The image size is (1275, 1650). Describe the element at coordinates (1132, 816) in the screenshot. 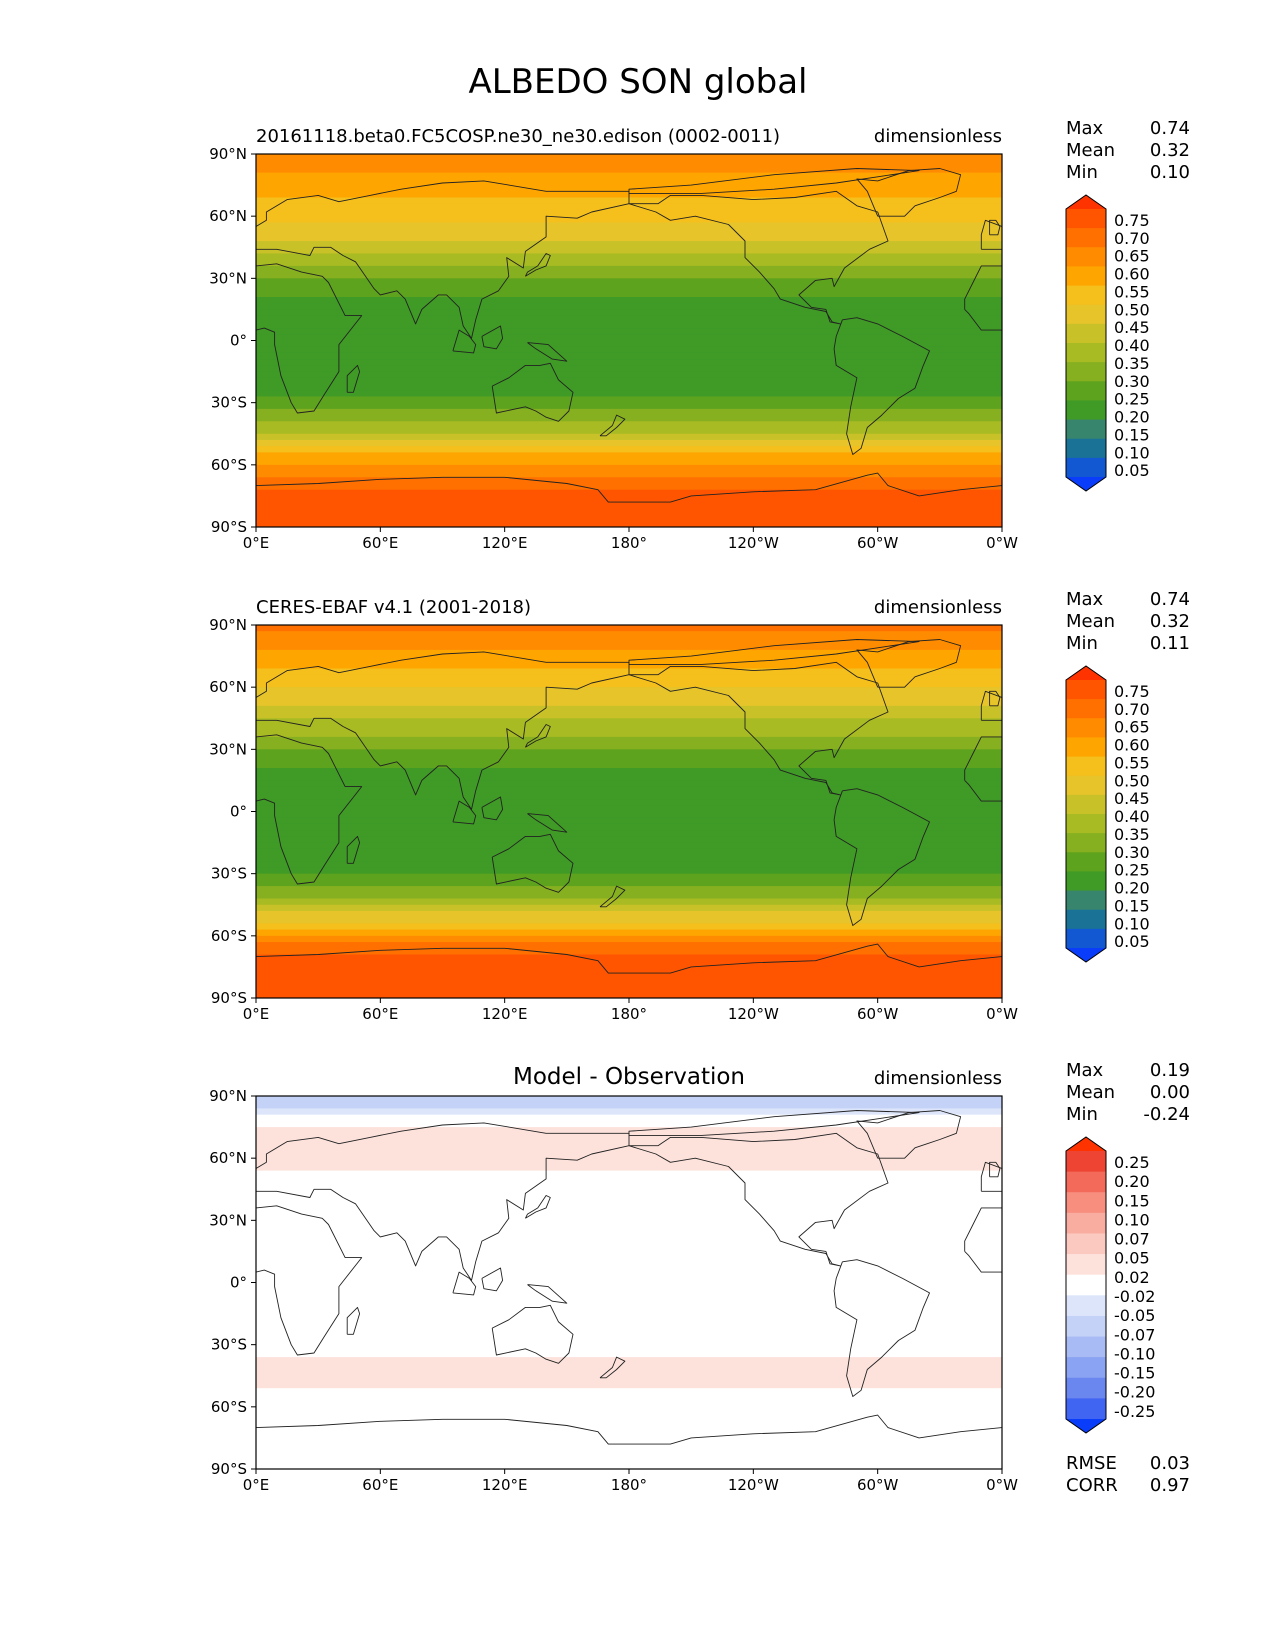

I see `colorbar-tick-label: 0.40` at that location.